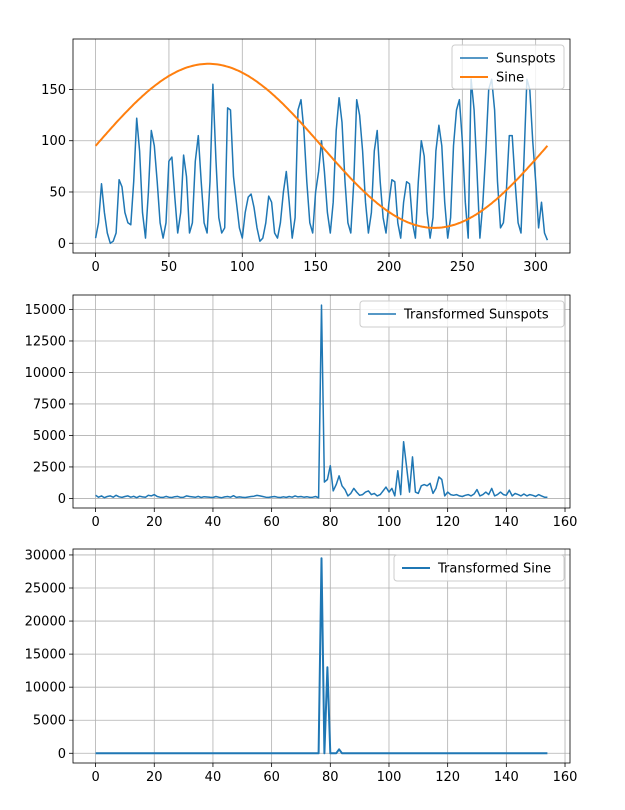  What do you see at coordinates (389, 267) in the screenshot?
I see `x-tick-label: 200` at bounding box center [389, 267].